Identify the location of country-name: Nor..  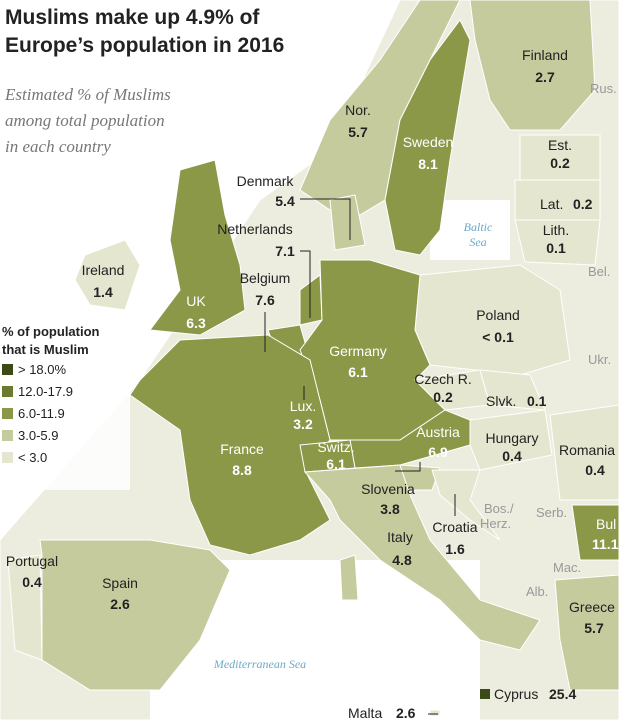
(358, 110).